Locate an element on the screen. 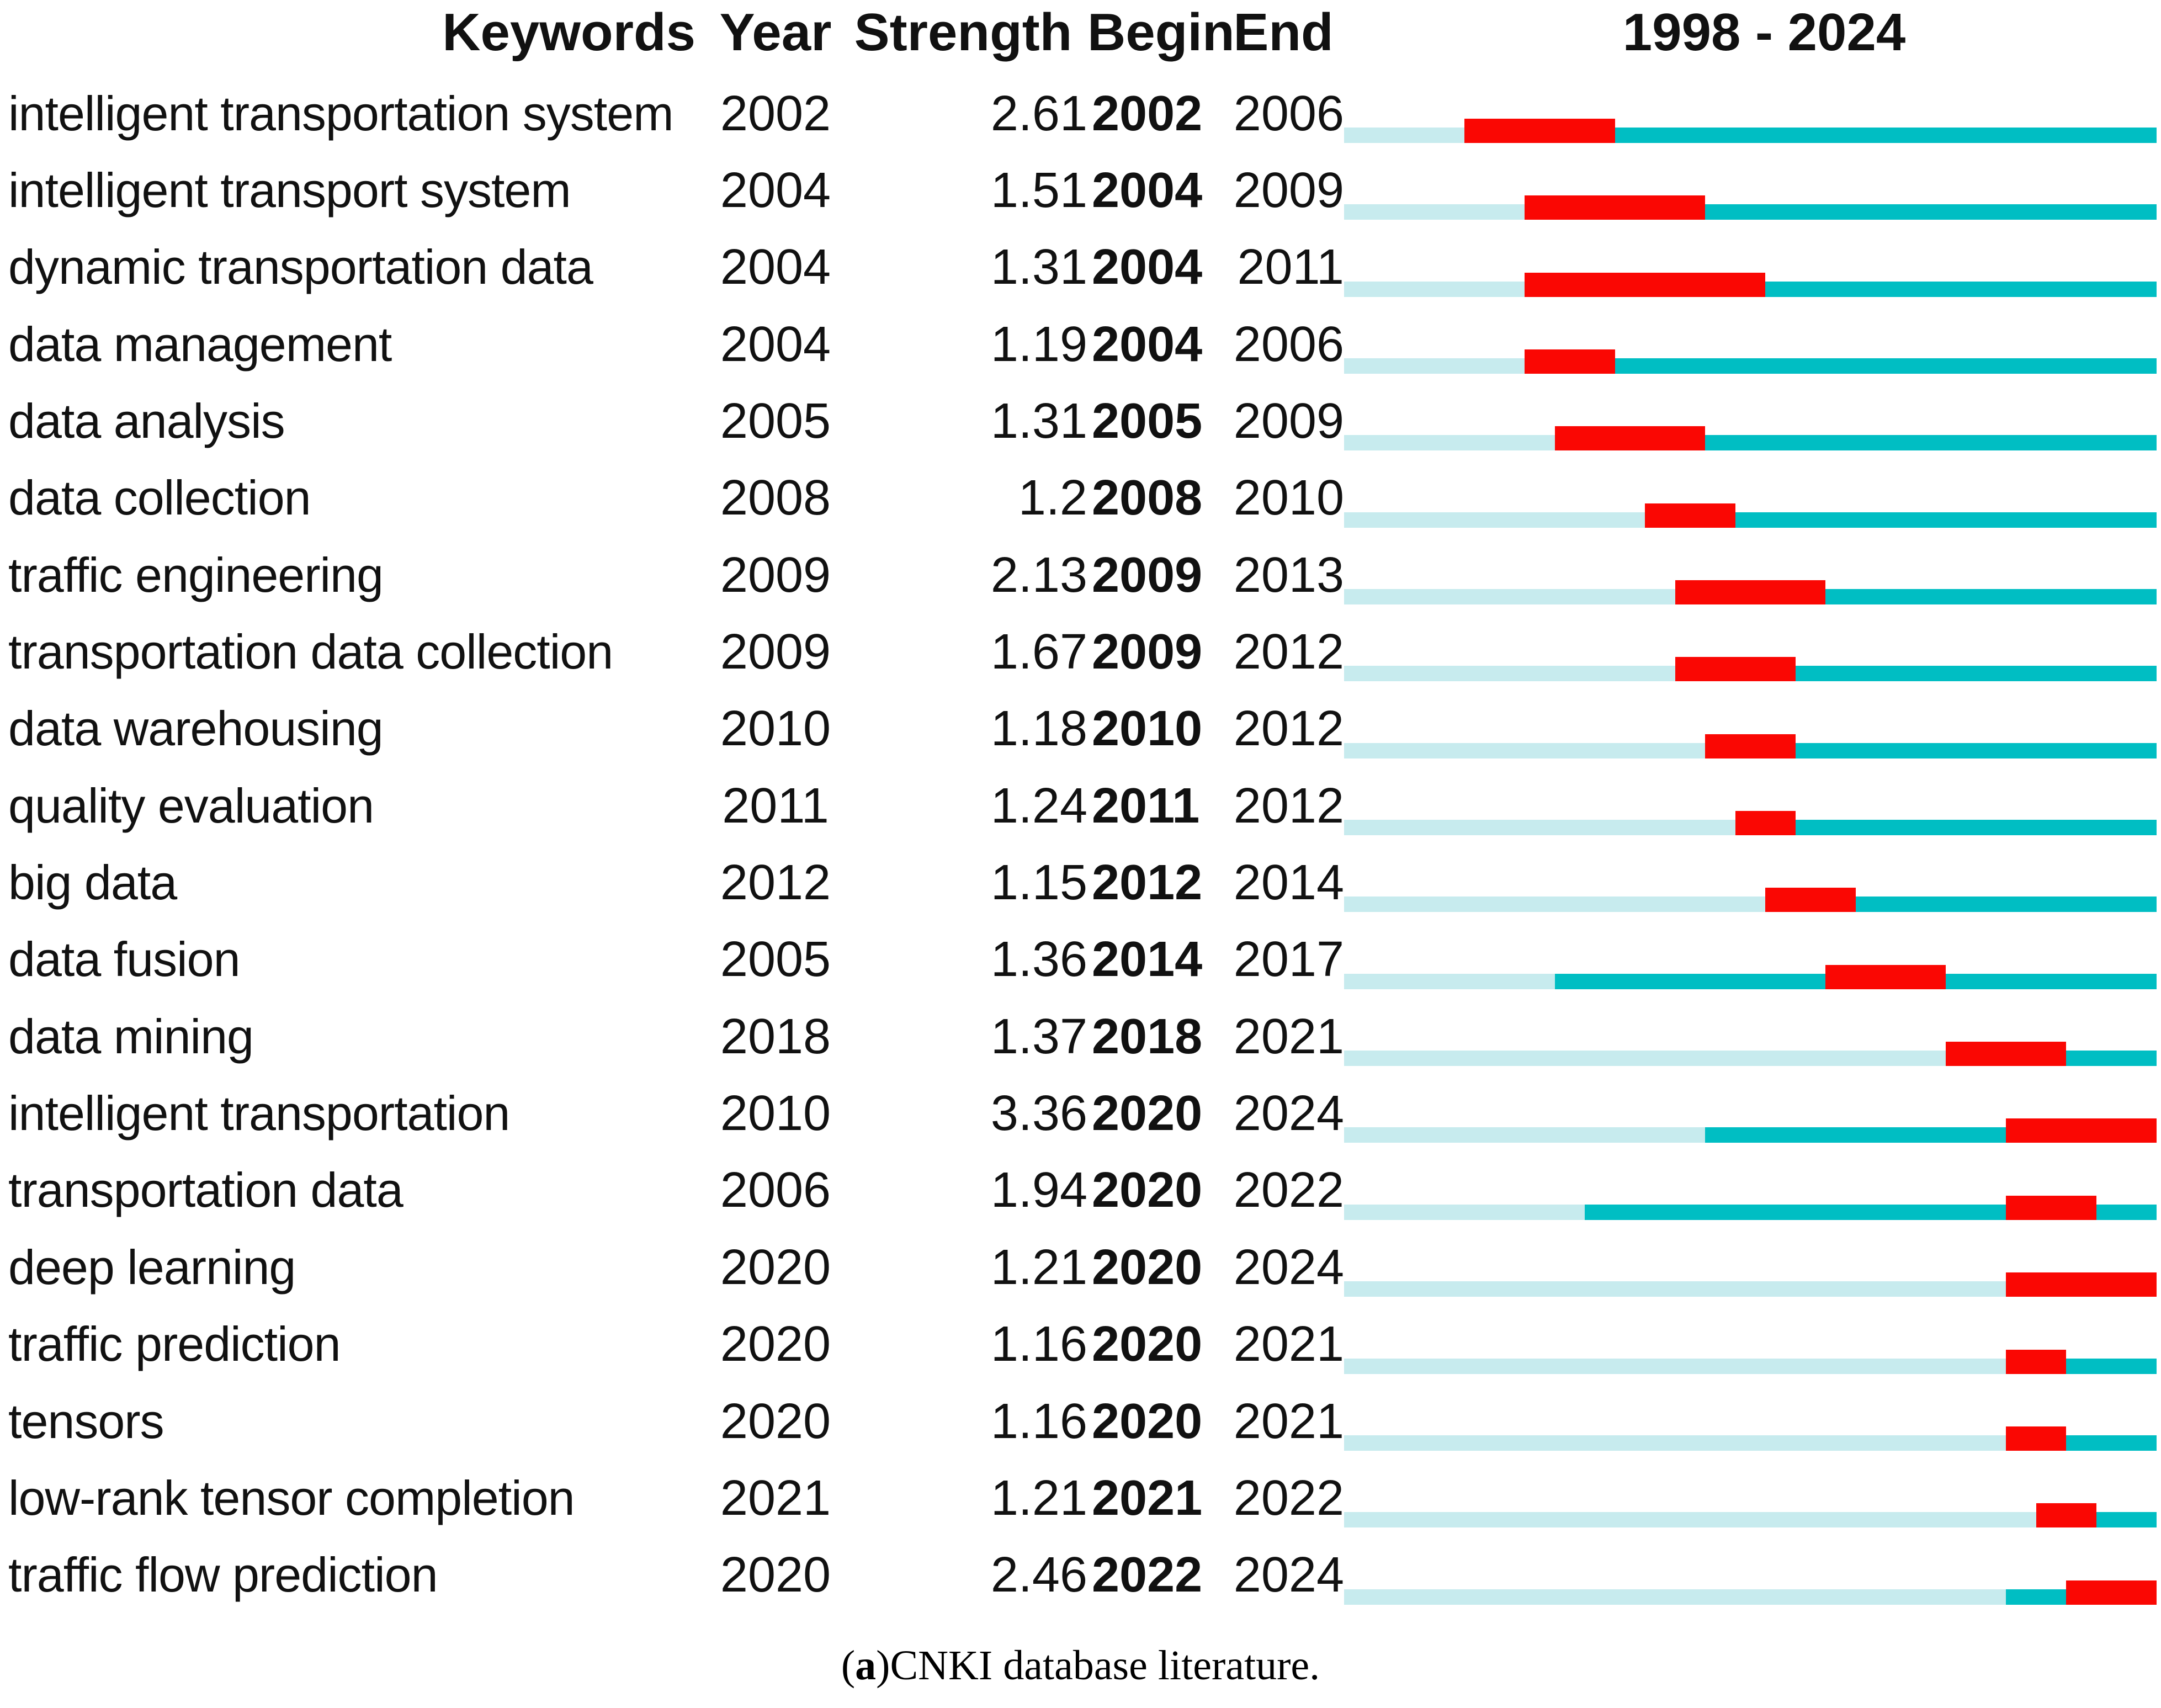 The height and width of the screenshot is (1708, 2161). table-row: data analysis 2005 1.31 2005 2009 is located at coordinates (1080, 428).